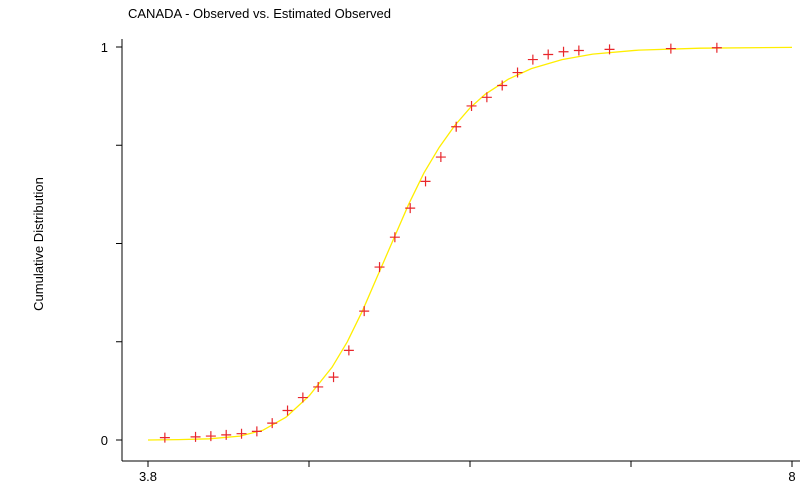 This screenshot has width=804, height=487. I want to click on chart-title: CANADA - Observed vs. Estimated Observed, so click(259, 13).